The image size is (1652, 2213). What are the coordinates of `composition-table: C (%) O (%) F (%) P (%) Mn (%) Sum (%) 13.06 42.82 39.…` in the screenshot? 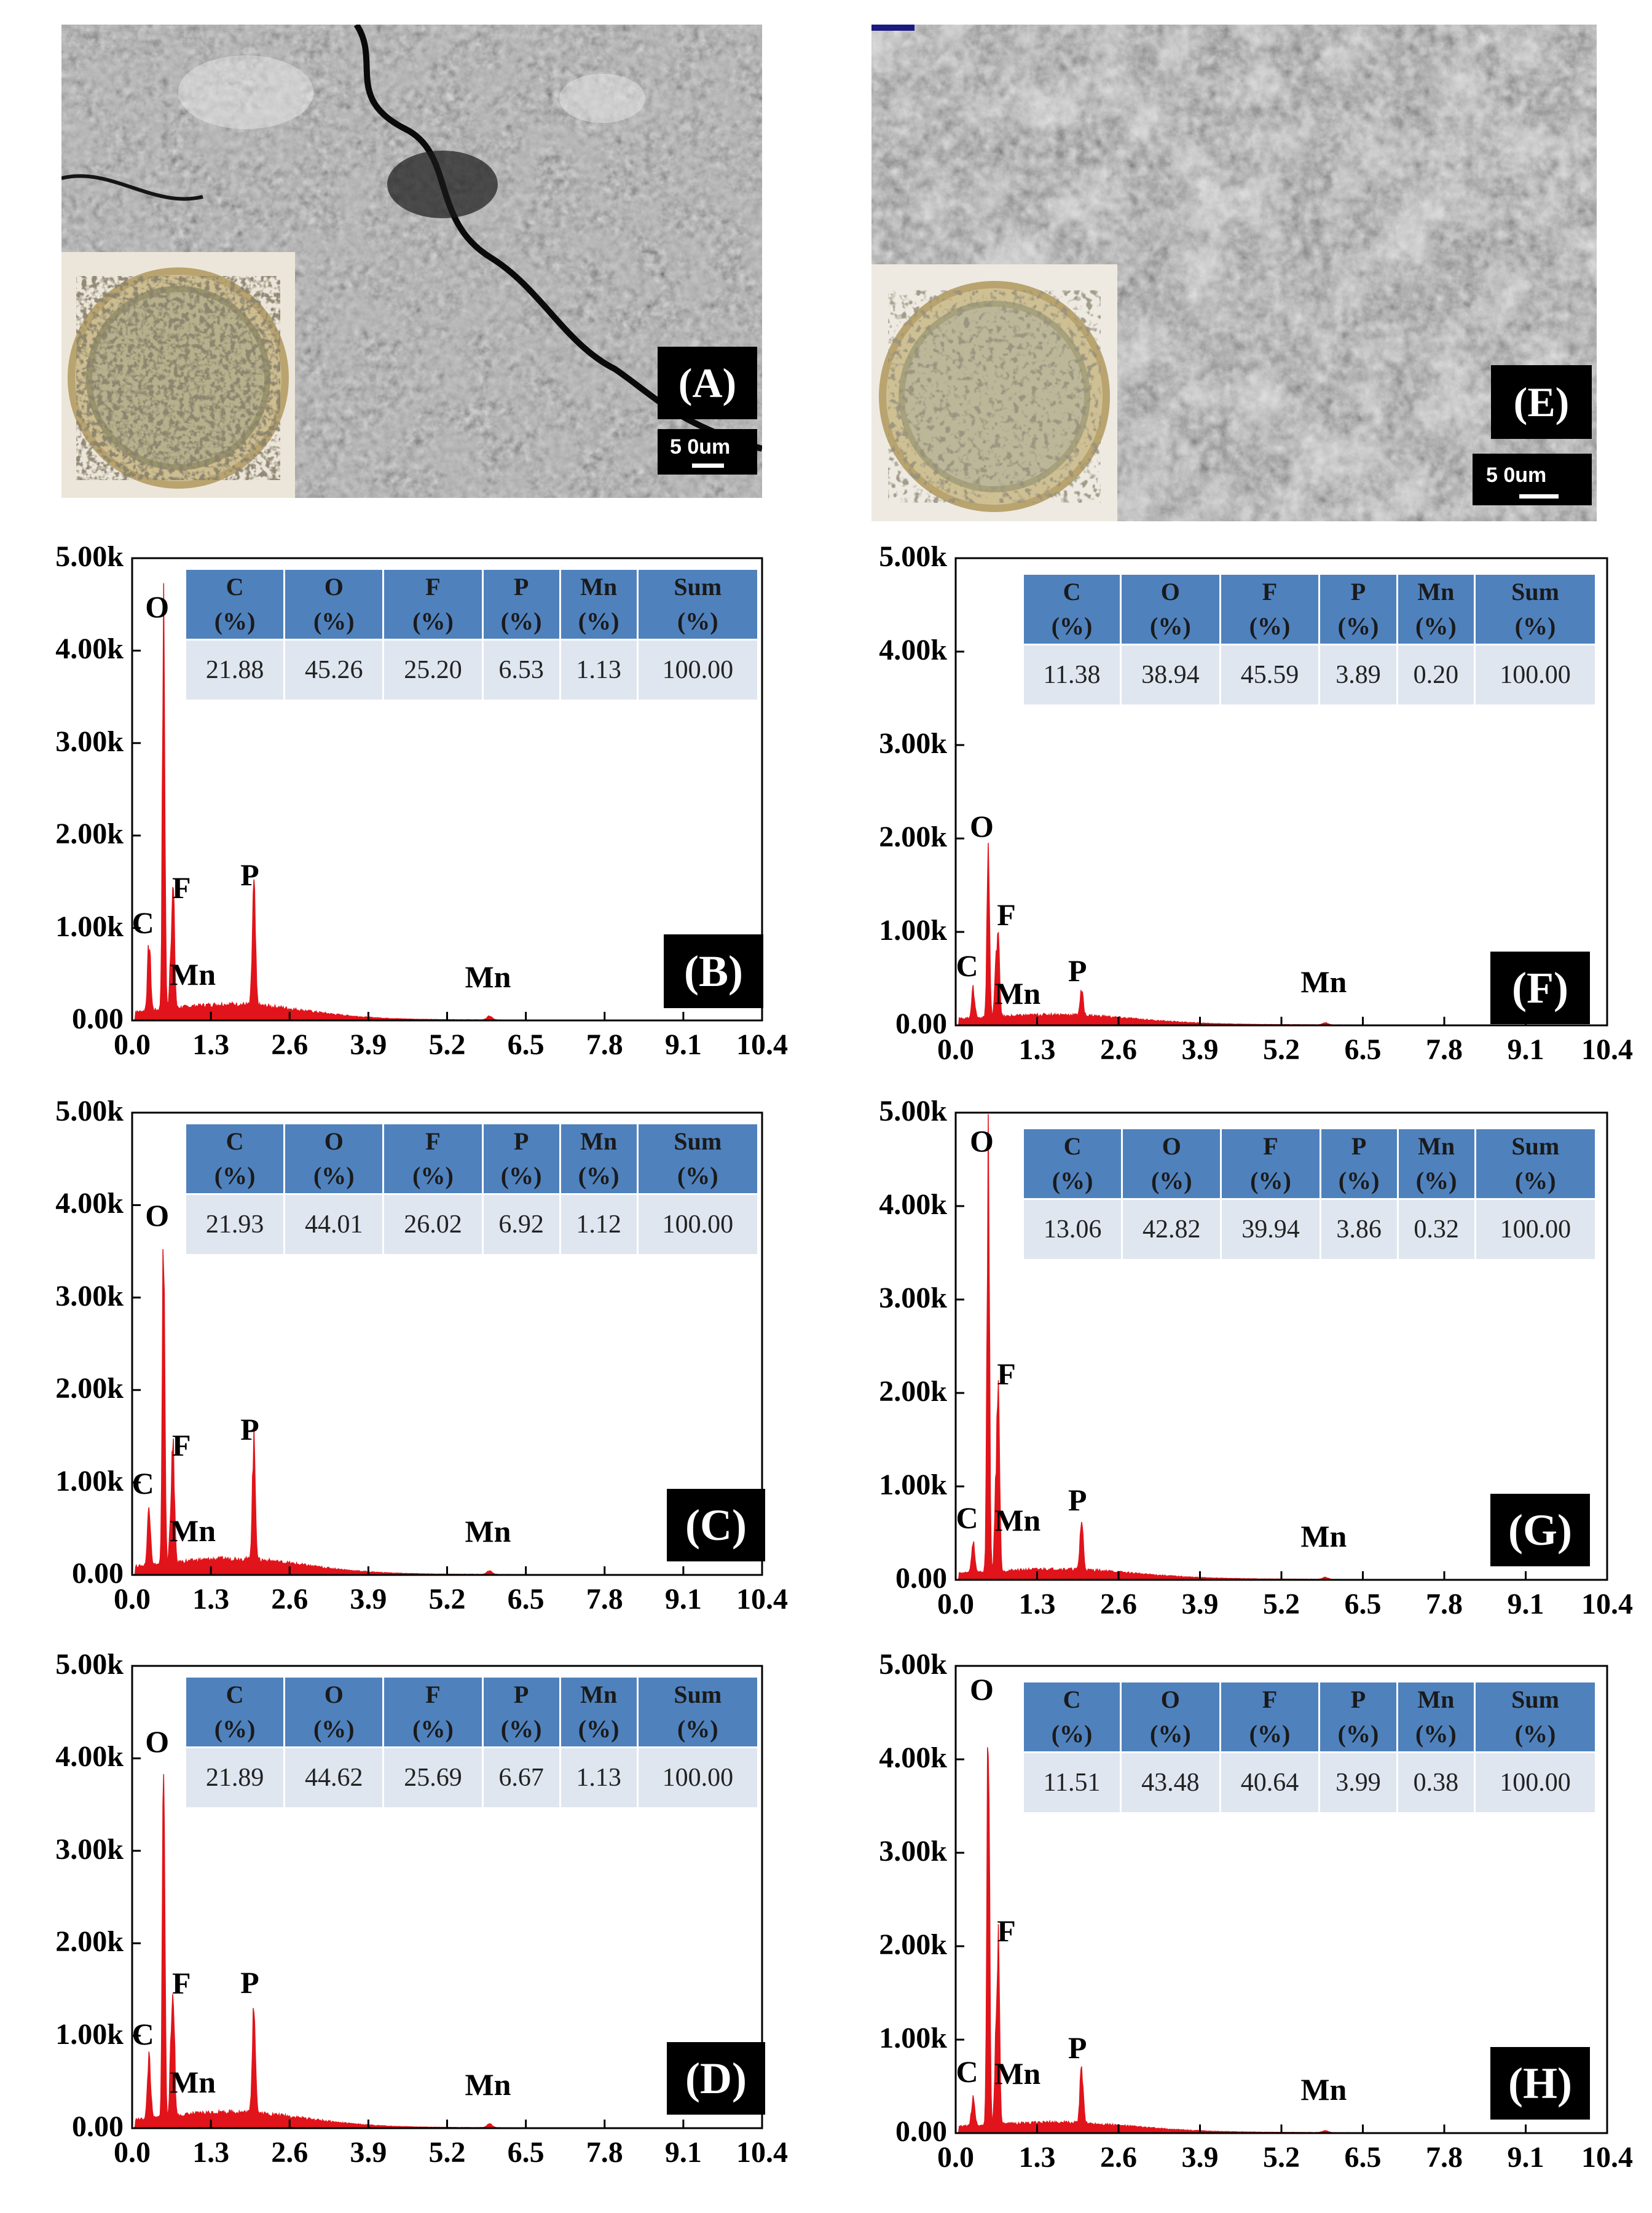 It's located at (1310, 1194).